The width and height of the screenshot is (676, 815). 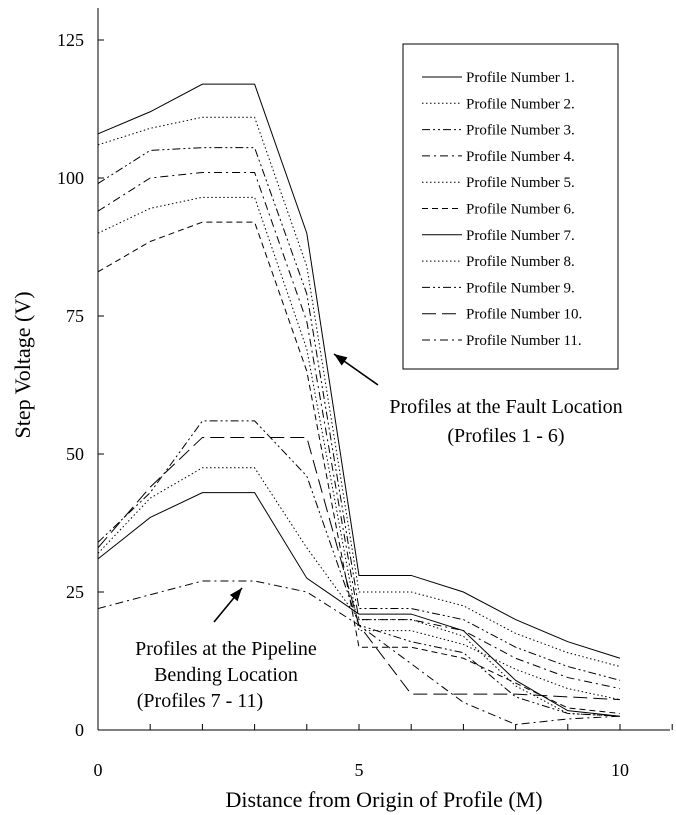 What do you see at coordinates (70, 178) in the screenshot?
I see `y-tick-label: 100` at bounding box center [70, 178].